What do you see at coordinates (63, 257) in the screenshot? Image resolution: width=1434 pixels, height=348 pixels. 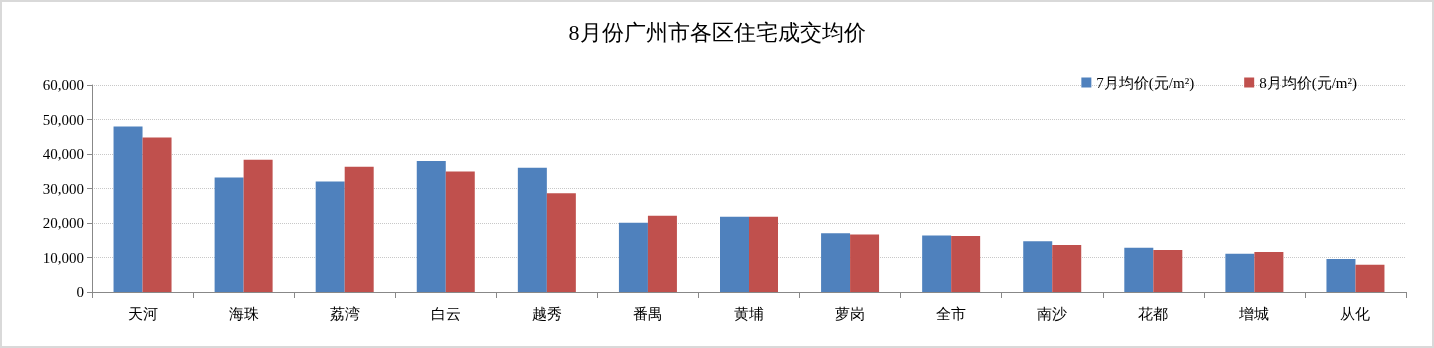 I see `y-tick-label: 10,000` at bounding box center [63, 257].